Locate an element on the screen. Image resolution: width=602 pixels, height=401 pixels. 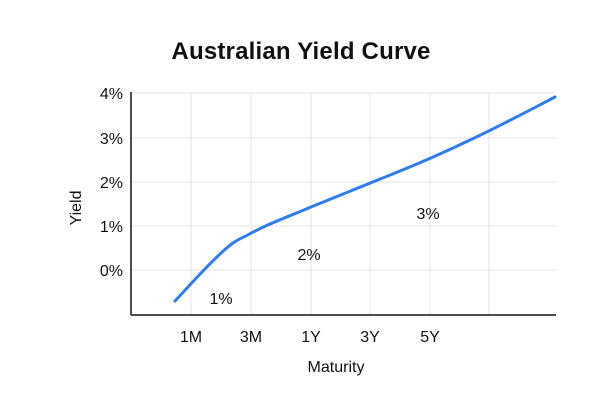
y-tick: 3% is located at coordinates (111, 139).